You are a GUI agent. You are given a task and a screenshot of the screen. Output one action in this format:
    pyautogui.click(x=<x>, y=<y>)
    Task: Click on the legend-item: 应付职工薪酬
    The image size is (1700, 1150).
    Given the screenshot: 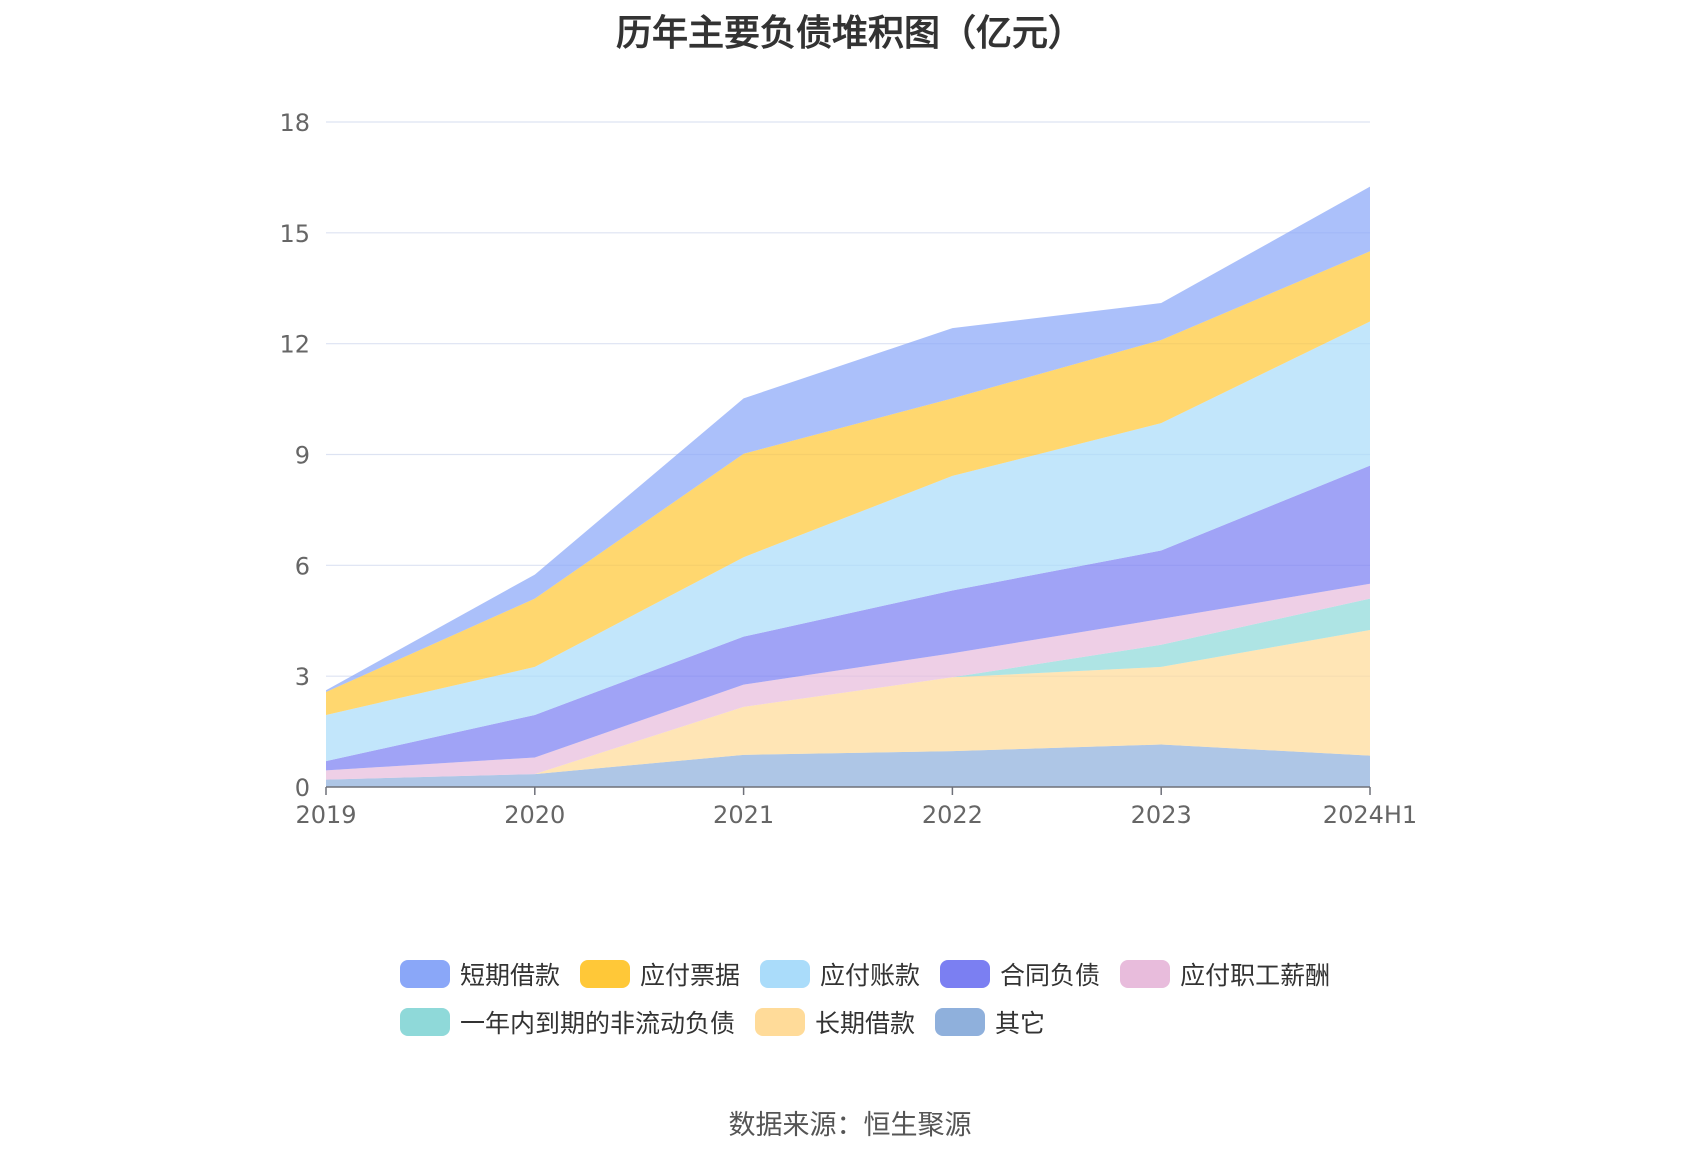 What is the action you would take?
    pyautogui.click(x=1225, y=974)
    